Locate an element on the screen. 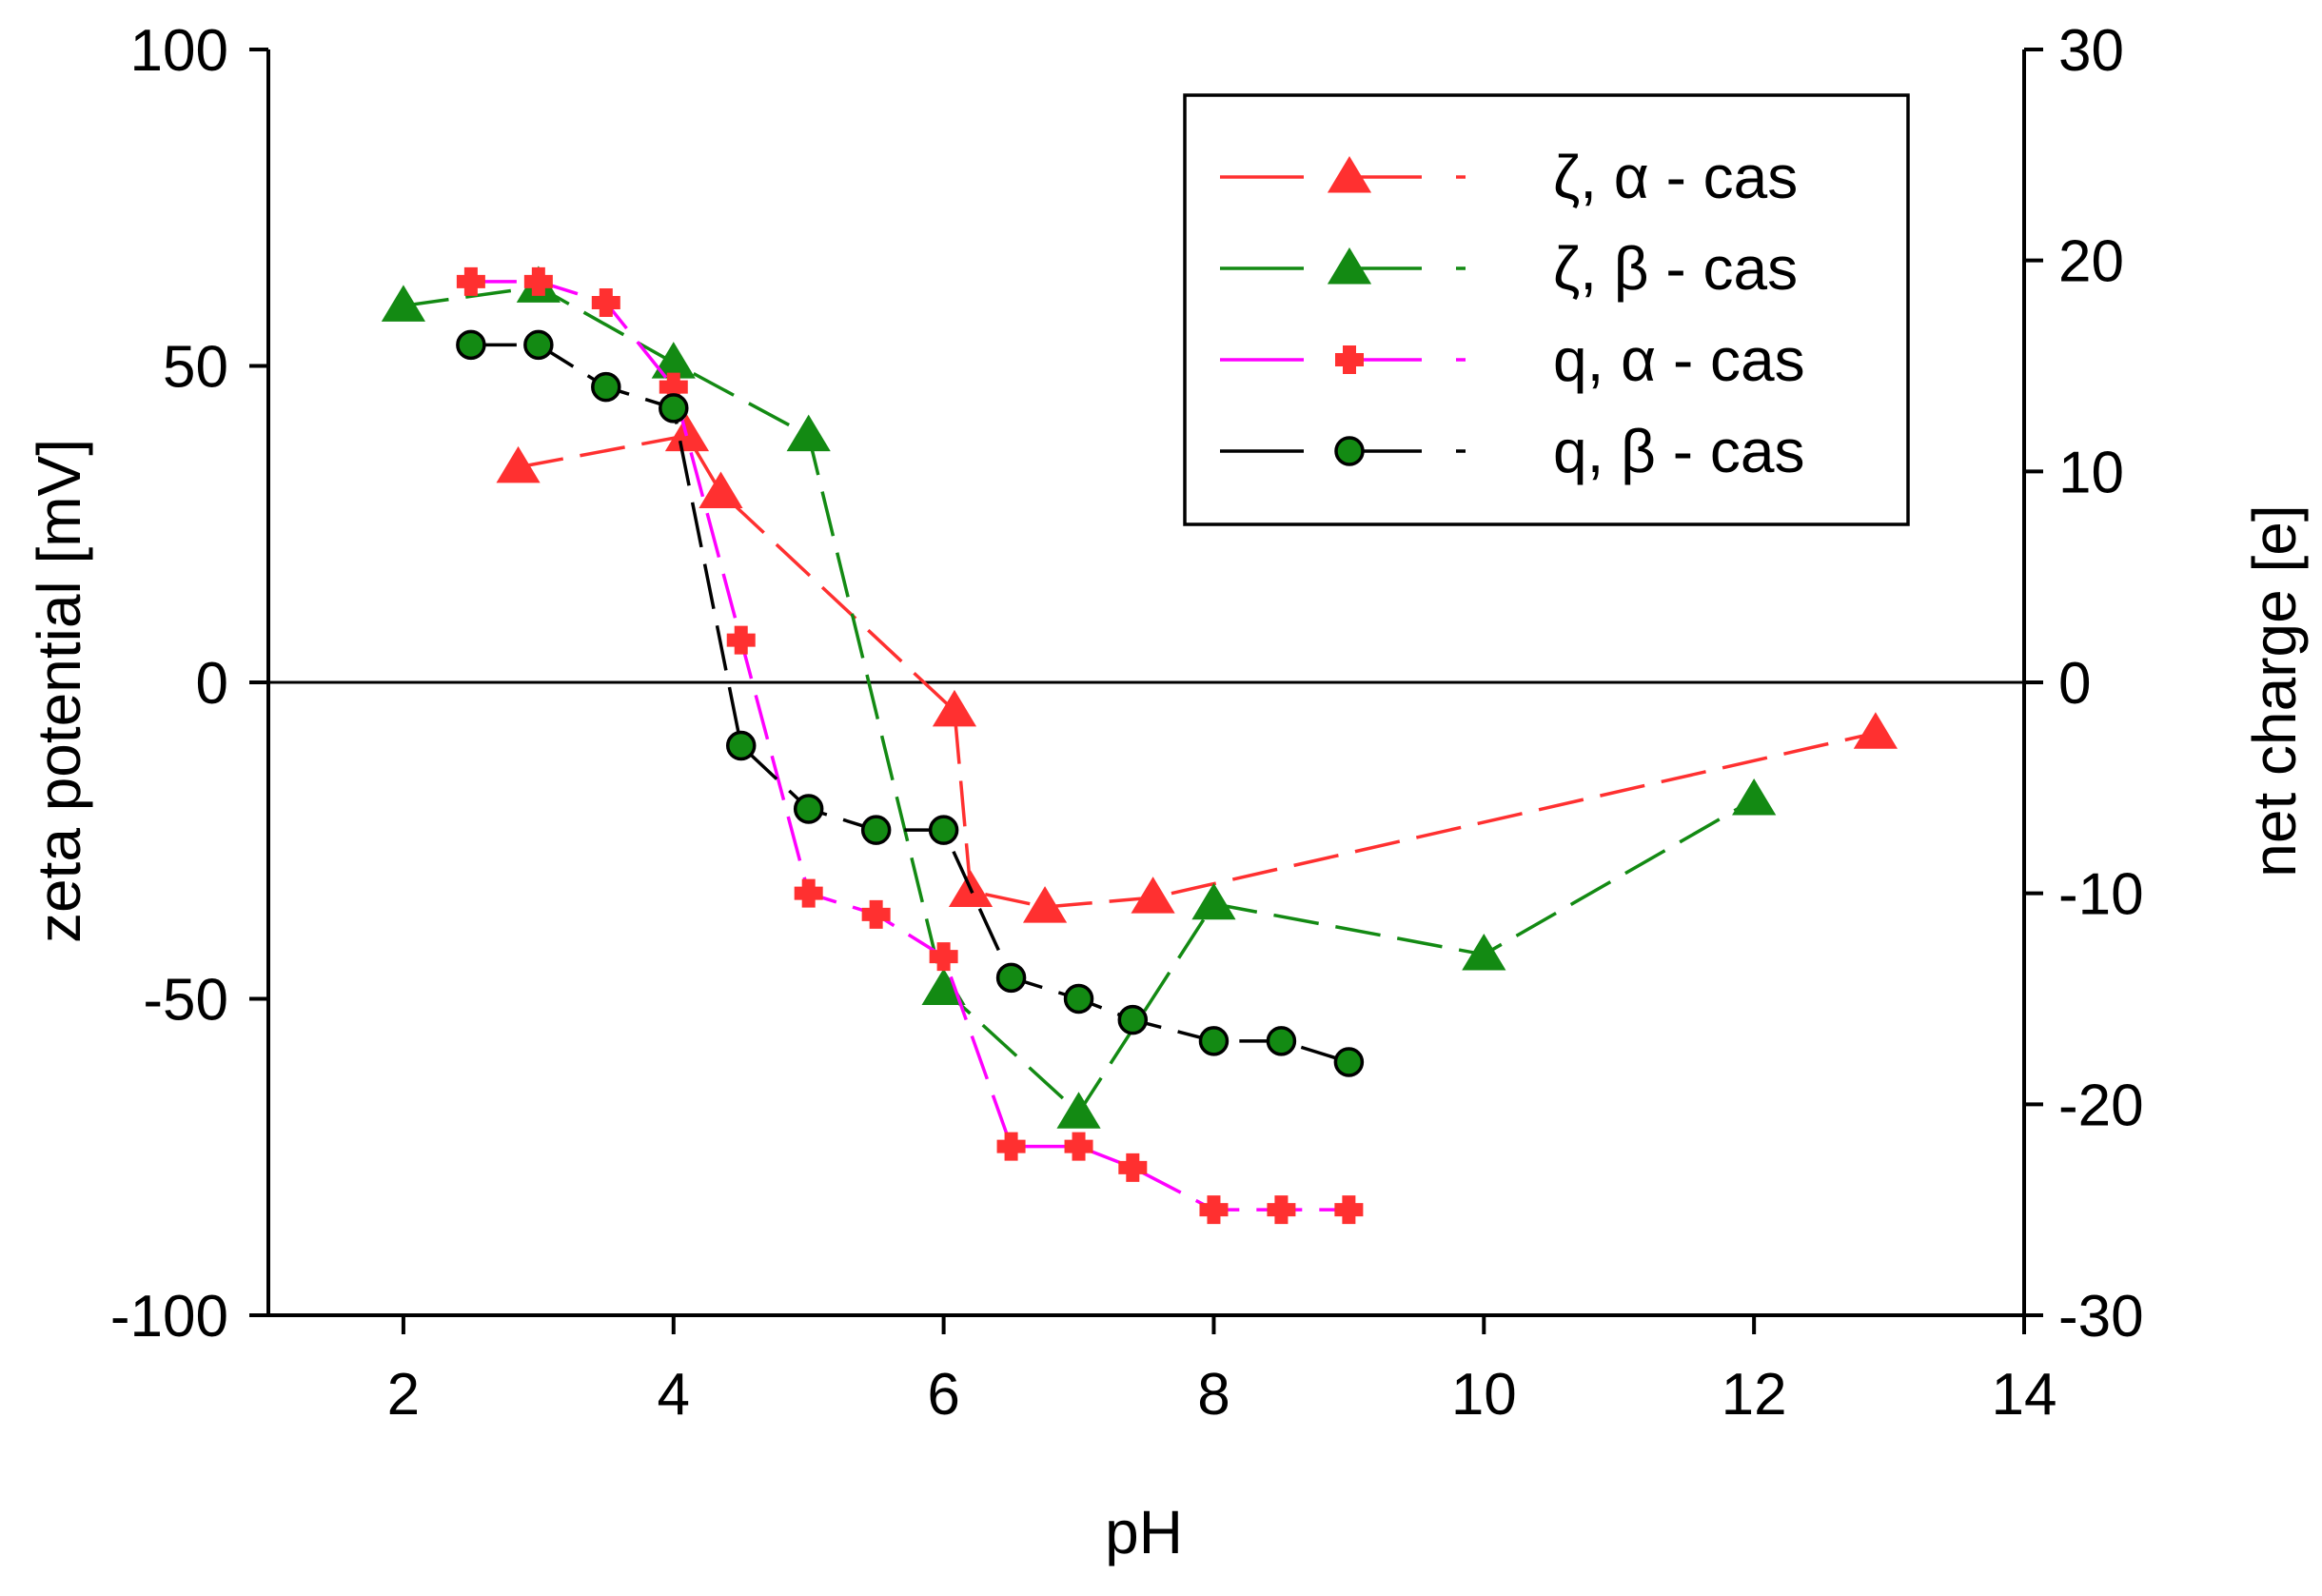 The image size is (2322, 1596). x-tick-label: 14 is located at coordinates (2024, 1395).